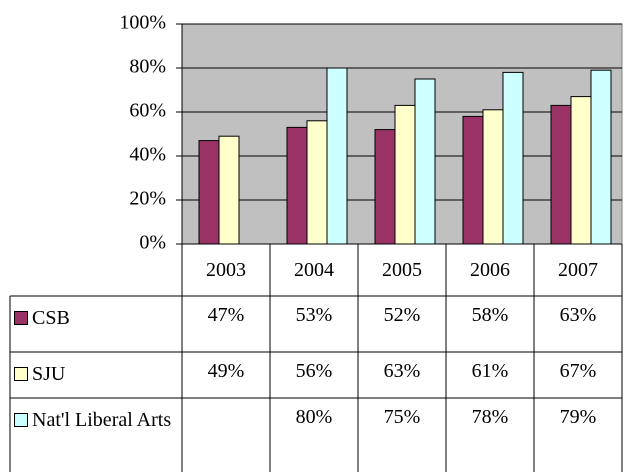 This screenshot has height=472, width=624. I want to click on y-tick-label: 60%, so click(147, 111).